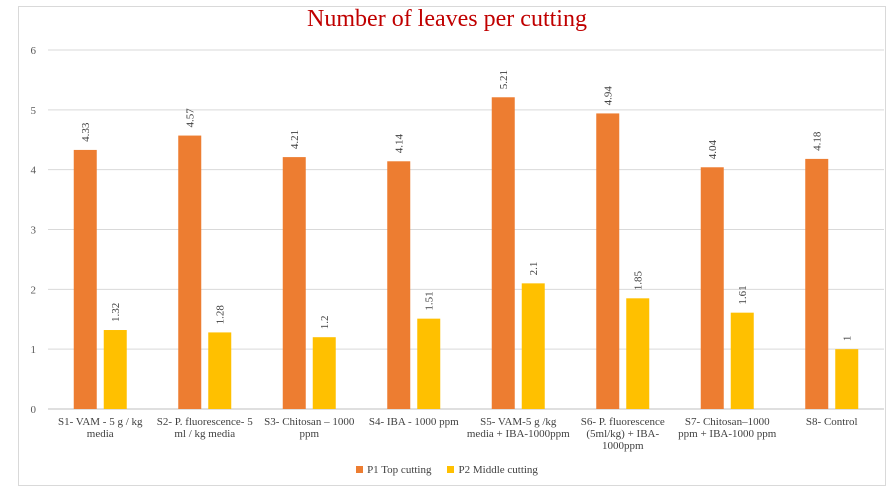  Describe the element at coordinates (100, 428) in the screenshot. I see `x-tick-label: S1- VAM - 5 g / kg media` at that location.